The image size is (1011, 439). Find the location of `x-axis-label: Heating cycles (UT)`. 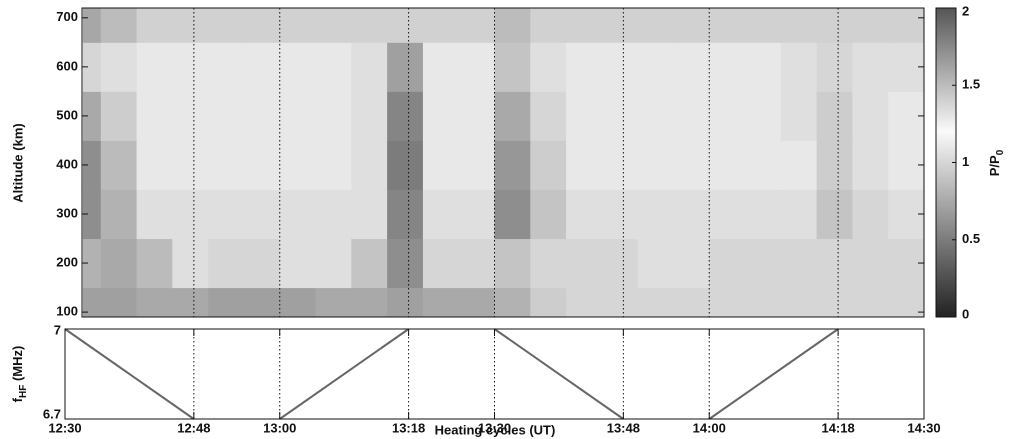

x-axis-label: Heating cycles (UT) is located at coordinates (495, 429).